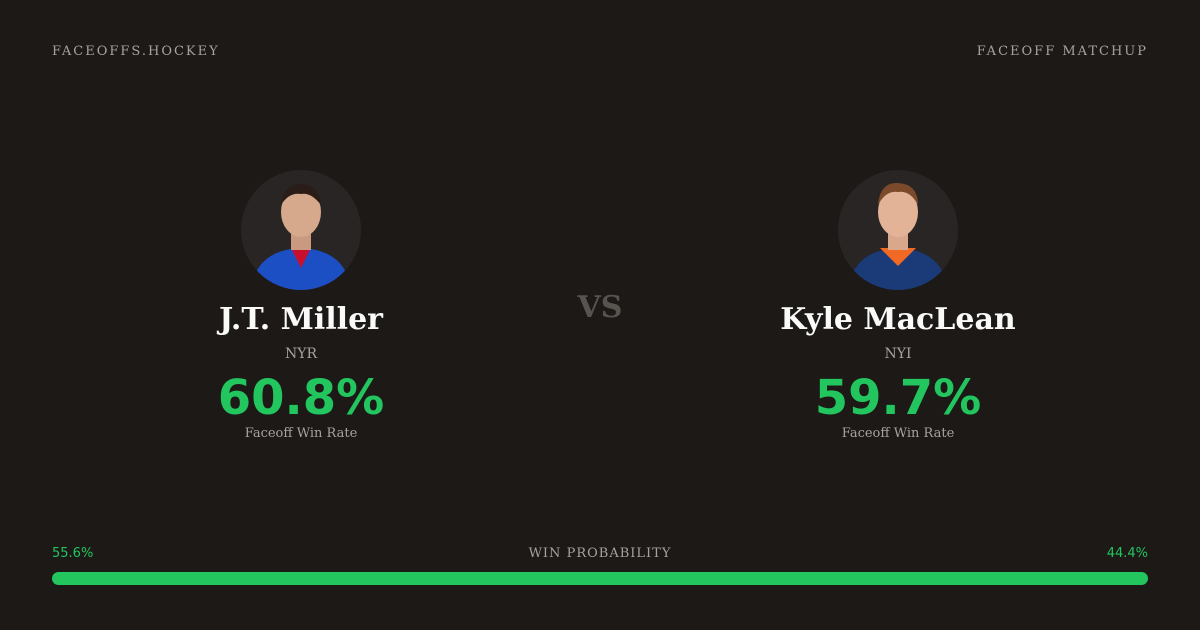  I want to click on win-rate: 59.7%, so click(898, 398).